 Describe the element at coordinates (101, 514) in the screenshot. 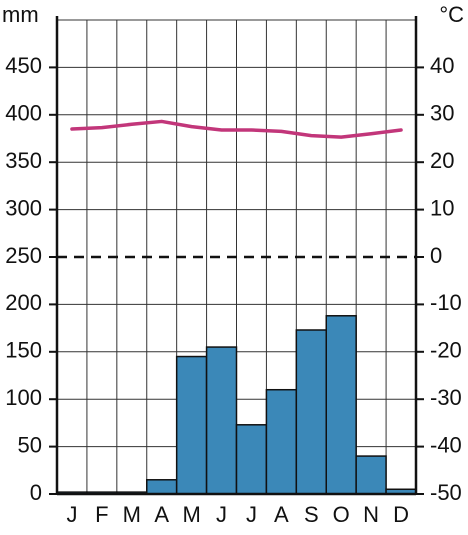

I see `x-tick-label: F` at that location.